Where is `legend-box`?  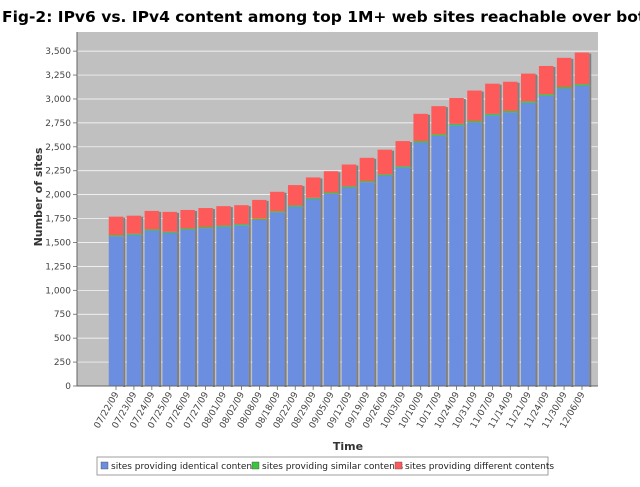 legend-box is located at coordinates (322, 466).